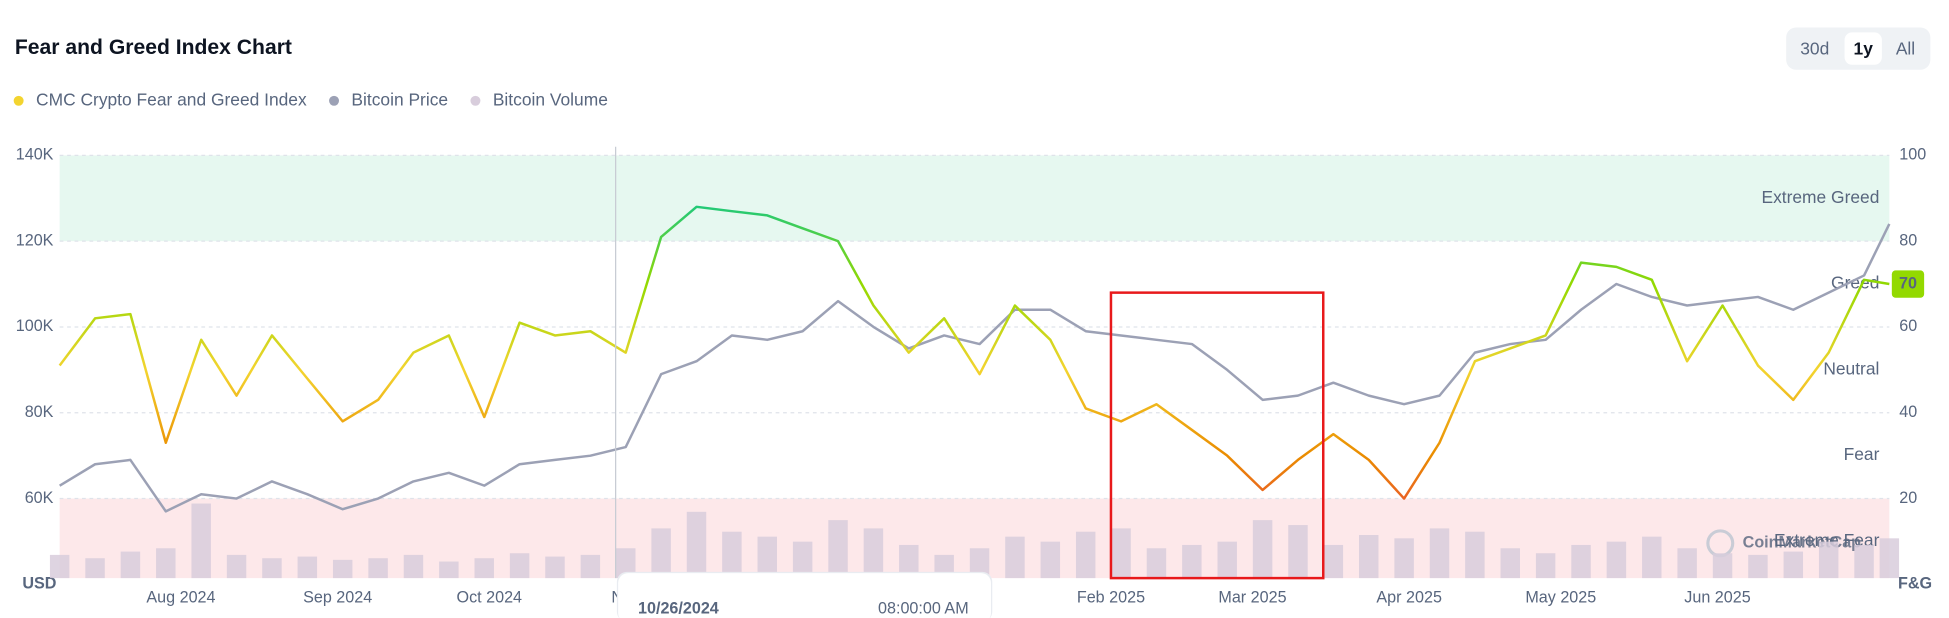 Image resolution: width=1949 pixels, height=618 pixels. What do you see at coordinates (39, 584) in the screenshot?
I see `y-unit: USD` at bounding box center [39, 584].